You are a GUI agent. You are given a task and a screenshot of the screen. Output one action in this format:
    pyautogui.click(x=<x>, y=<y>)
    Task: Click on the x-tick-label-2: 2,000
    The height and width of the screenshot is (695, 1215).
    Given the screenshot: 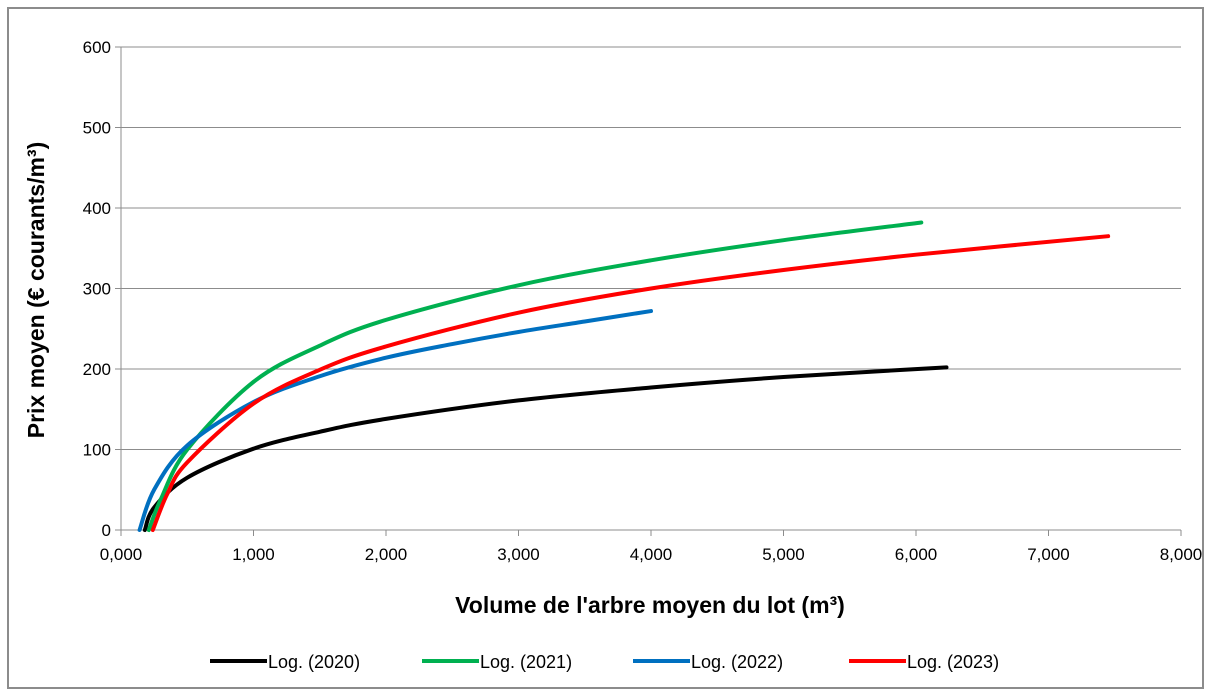 What is the action you would take?
    pyautogui.click(x=386, y=554)
    